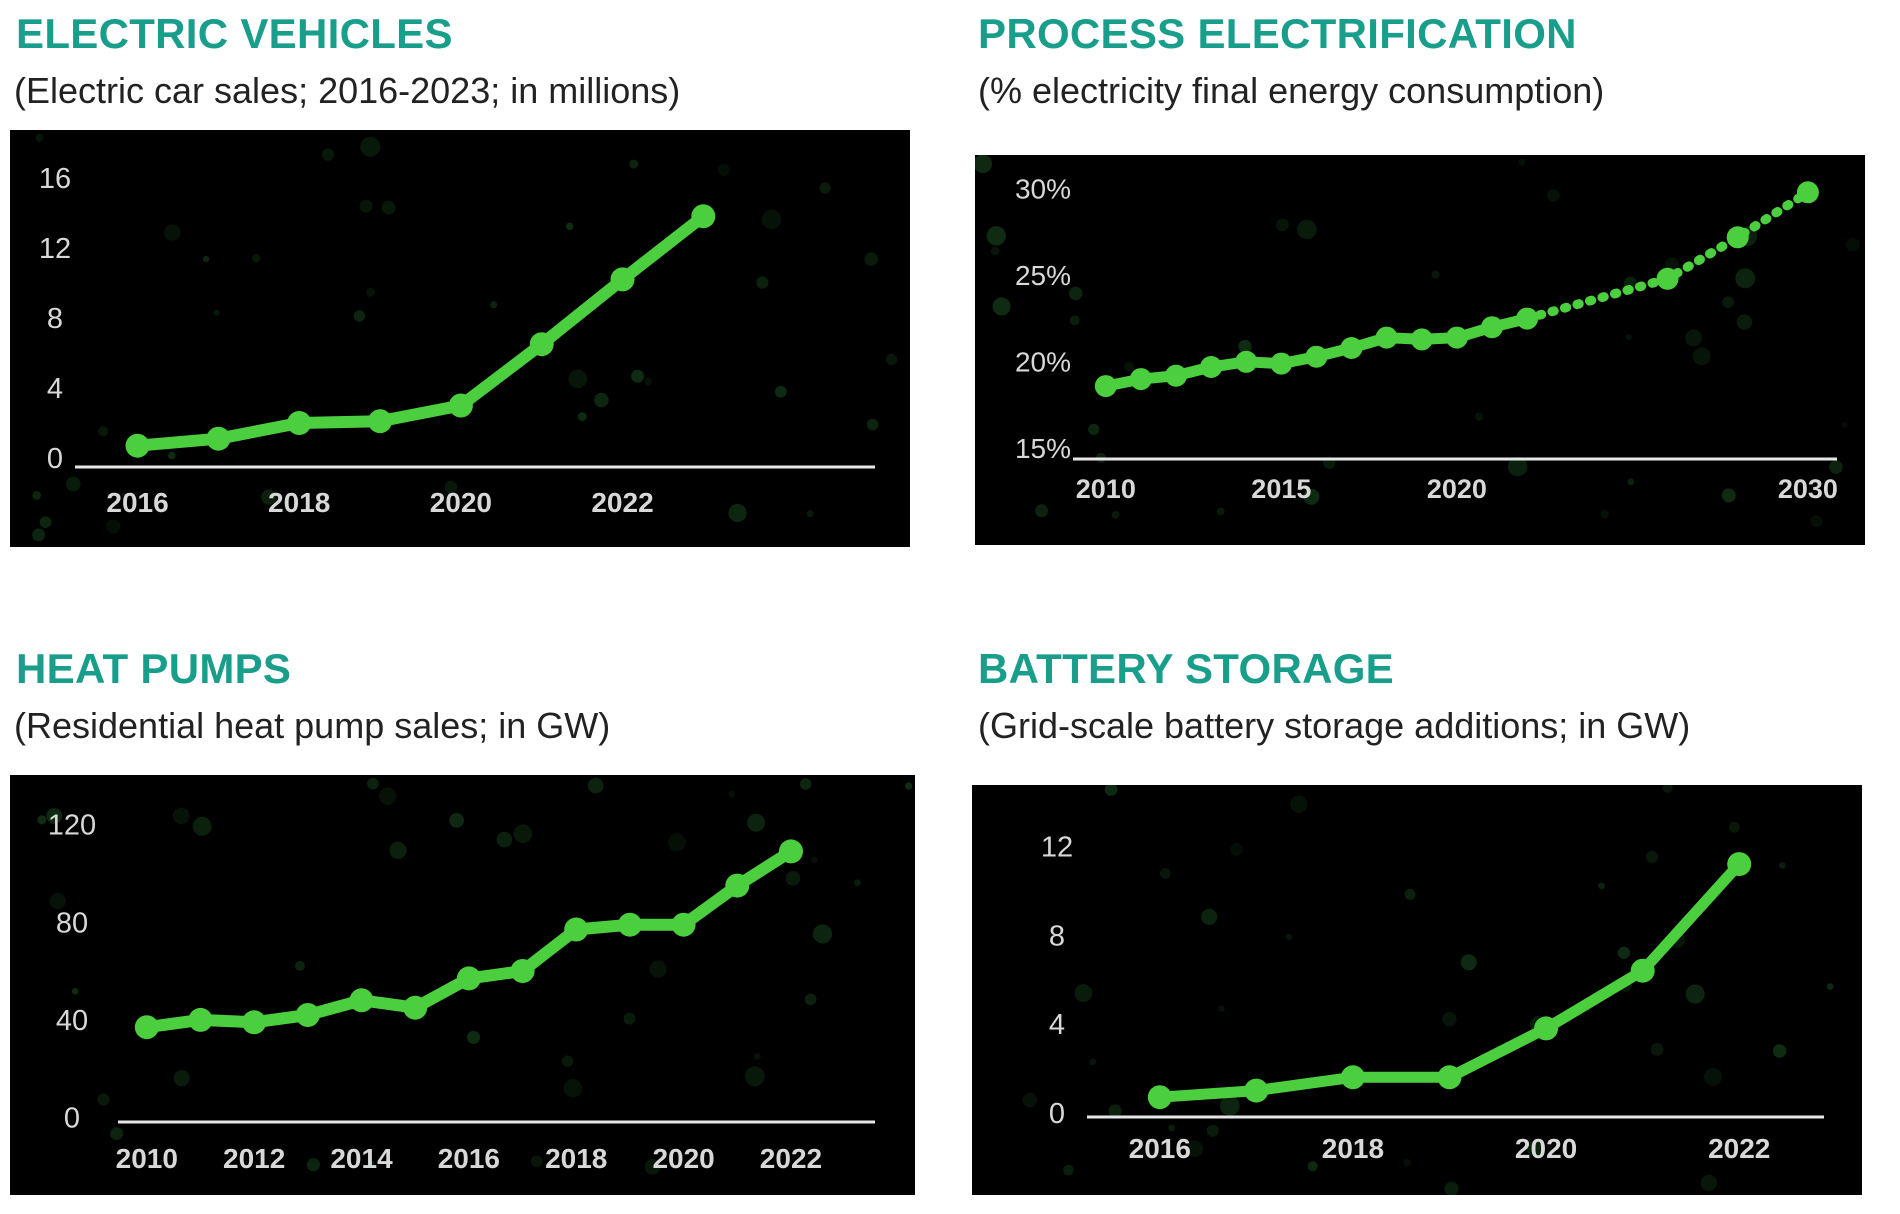 The width and height of the screenshot is (1900, 1214). What do you see at coordinates (1043, 448) in the screenshot?
I see `y-tick-label: 15%` at bounding box center [1043, 448].